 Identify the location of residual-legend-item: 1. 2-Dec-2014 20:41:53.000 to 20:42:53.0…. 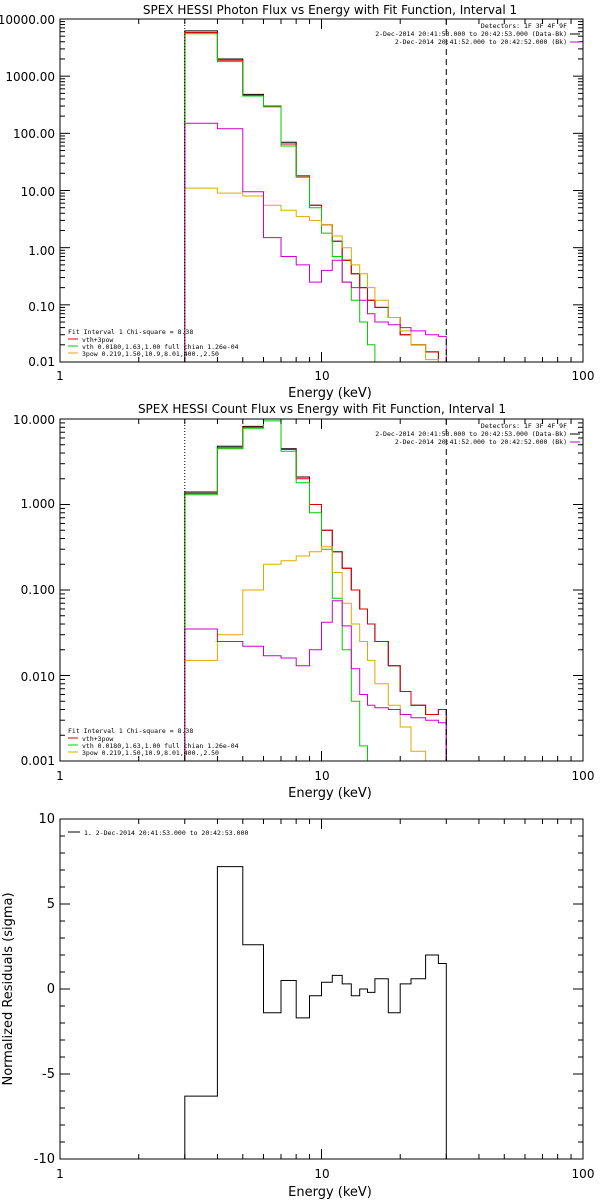
(166, 833).